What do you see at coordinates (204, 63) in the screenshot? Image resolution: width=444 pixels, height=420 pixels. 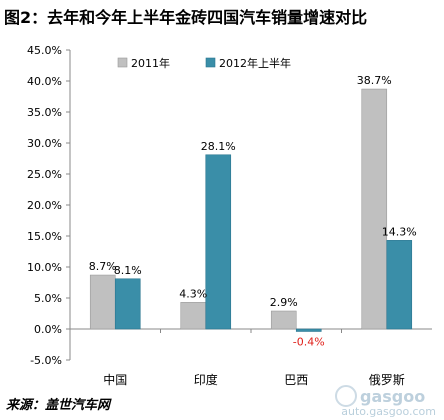 I see `legend: 2011年 2012年上半年` at bounding box center [204, 63].